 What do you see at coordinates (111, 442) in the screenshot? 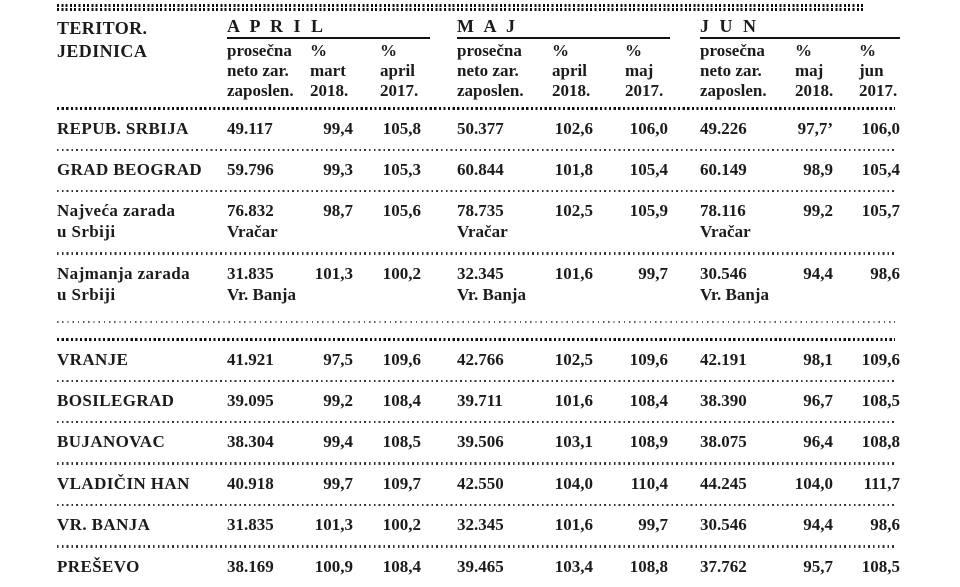
I see `territory-name: BUJANOVAC` at bounding box center [111, 442].